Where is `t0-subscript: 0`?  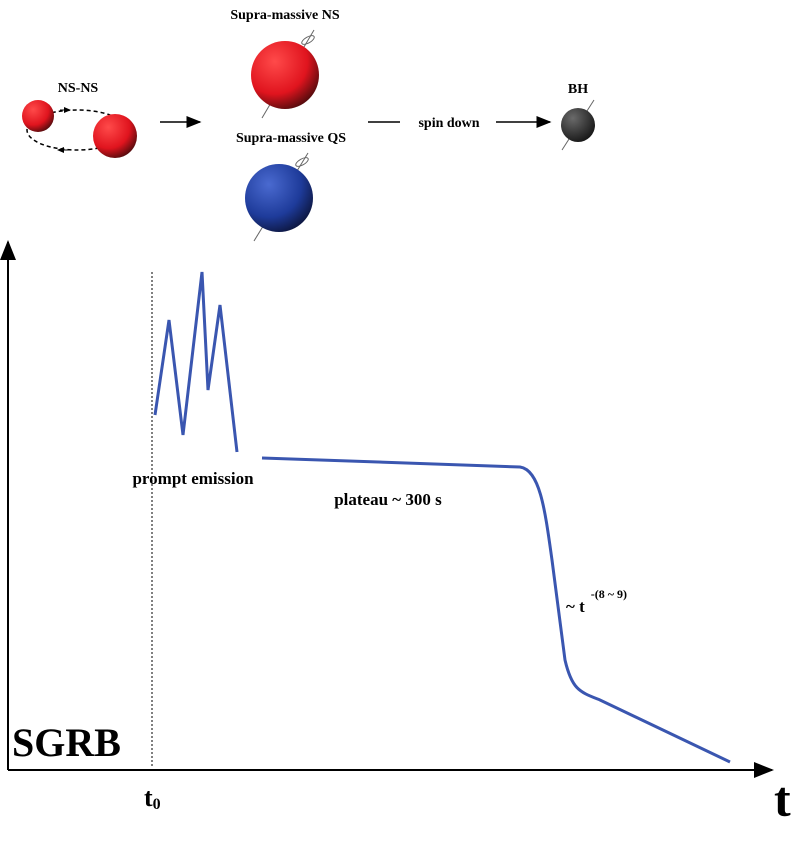
t0-subscript: 0 is located at coordinates (157, 804).